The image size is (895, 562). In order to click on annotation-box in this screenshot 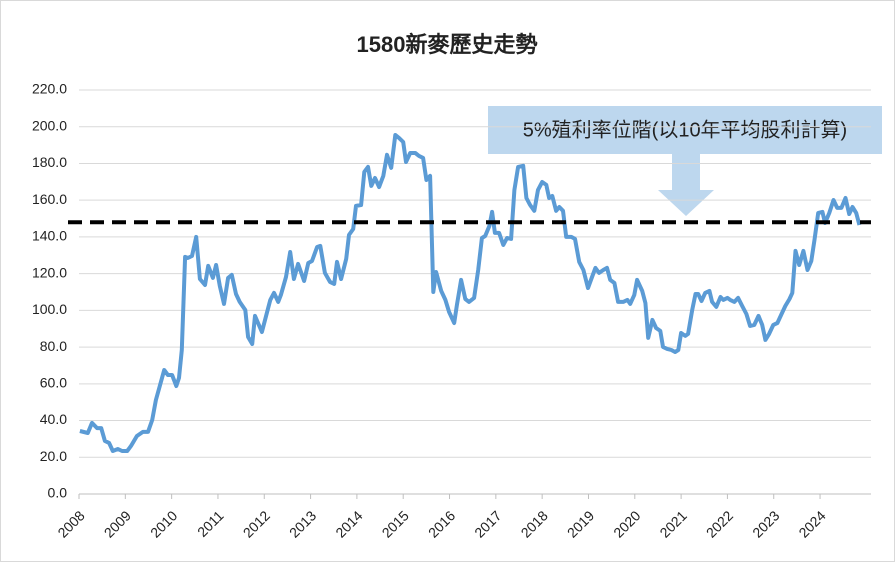, I will do `click(685, 130)`.